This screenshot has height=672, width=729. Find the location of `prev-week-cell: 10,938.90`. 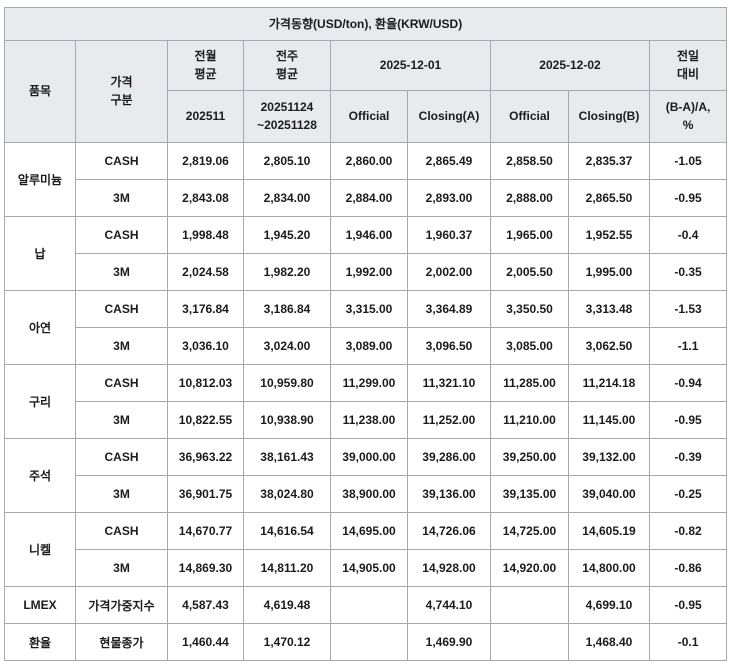

prev-week-cell: 10,938.90 is located at coordinates (287, 420).